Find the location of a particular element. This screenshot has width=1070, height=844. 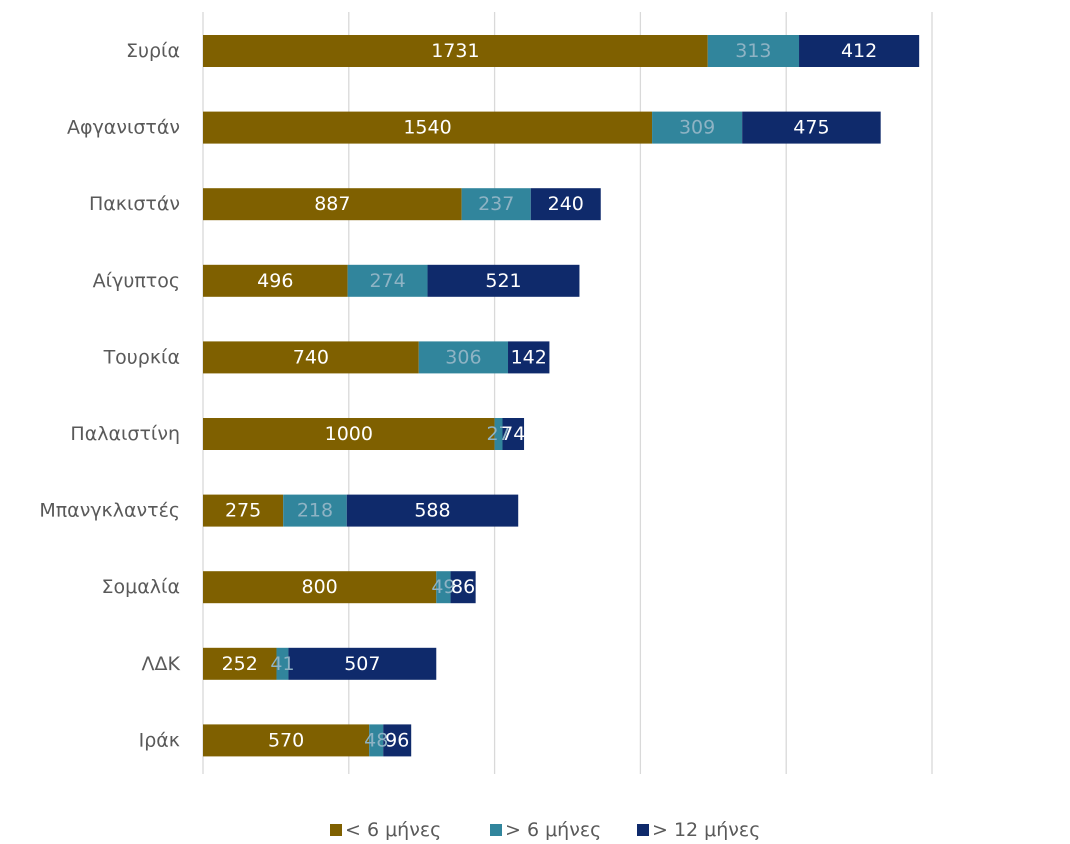

data-label: 218 is located at coordinates (315, 511).